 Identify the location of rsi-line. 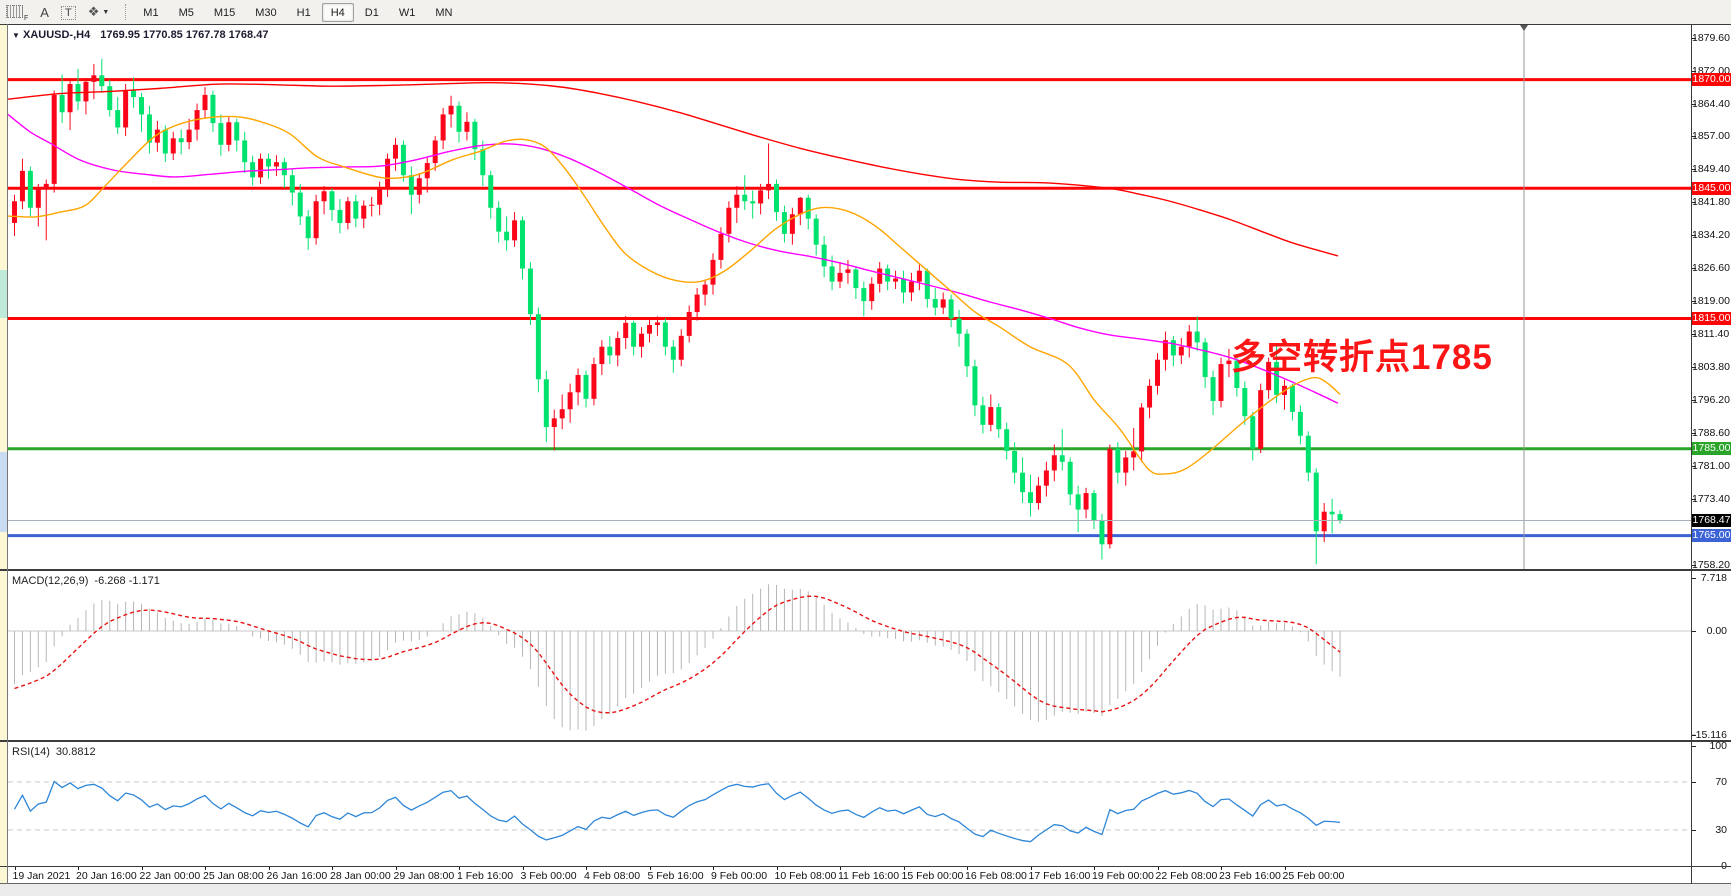
(677, 811).